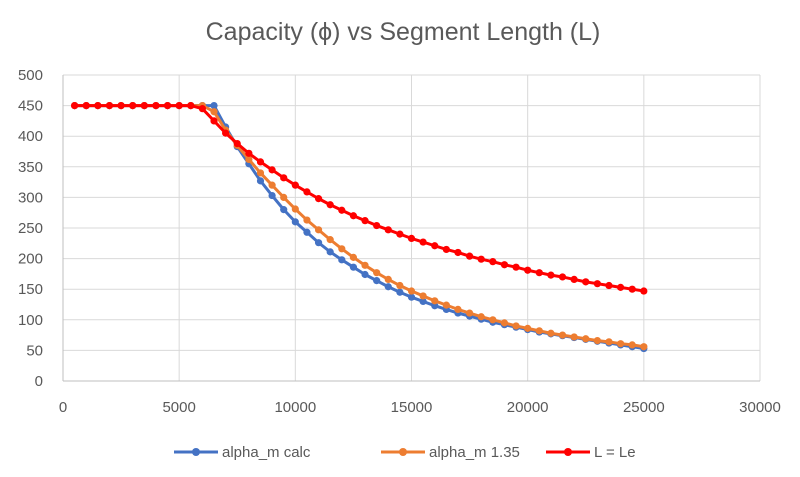  I want to click on y-axis-tick-labels: 0 50 100 150 200 250 300 350 400 450 500, so click(30, 228).